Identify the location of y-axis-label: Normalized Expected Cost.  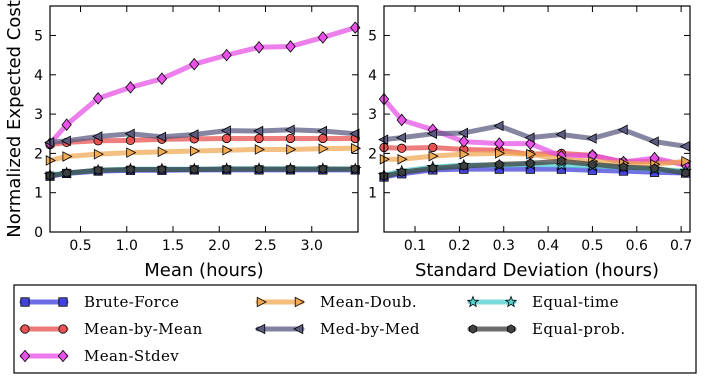
(14, 119).